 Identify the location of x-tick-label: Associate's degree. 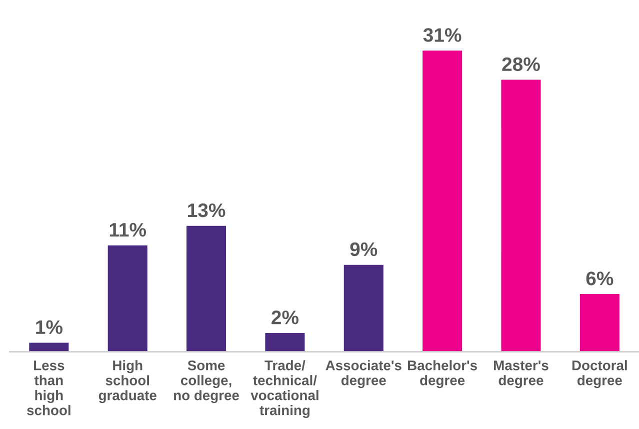
(364, 374).